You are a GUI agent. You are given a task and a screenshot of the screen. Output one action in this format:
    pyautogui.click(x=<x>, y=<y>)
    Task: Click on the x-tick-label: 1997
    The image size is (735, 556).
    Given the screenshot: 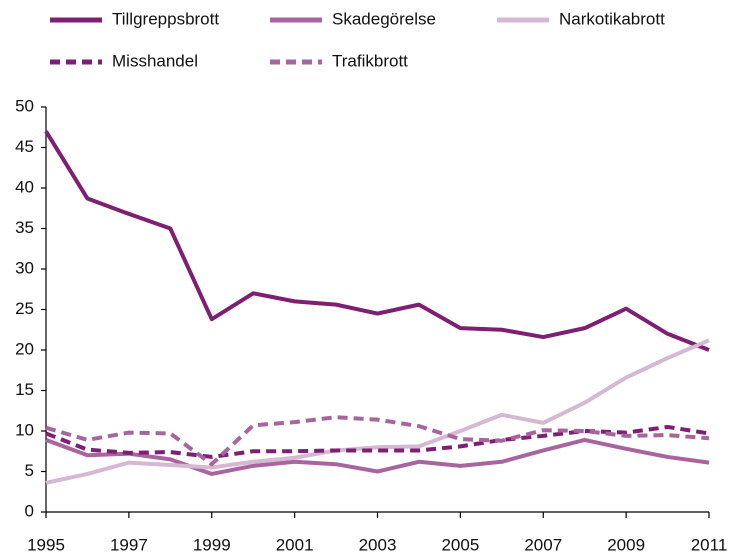 What is the action you would take?
    pyautogui.click(x=129, y=544)
    